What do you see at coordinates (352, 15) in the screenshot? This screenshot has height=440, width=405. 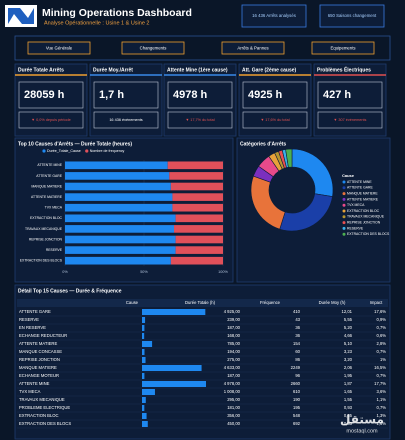 I see `stat-text: 650 Saisons changement` at bounding box center [352, 15].